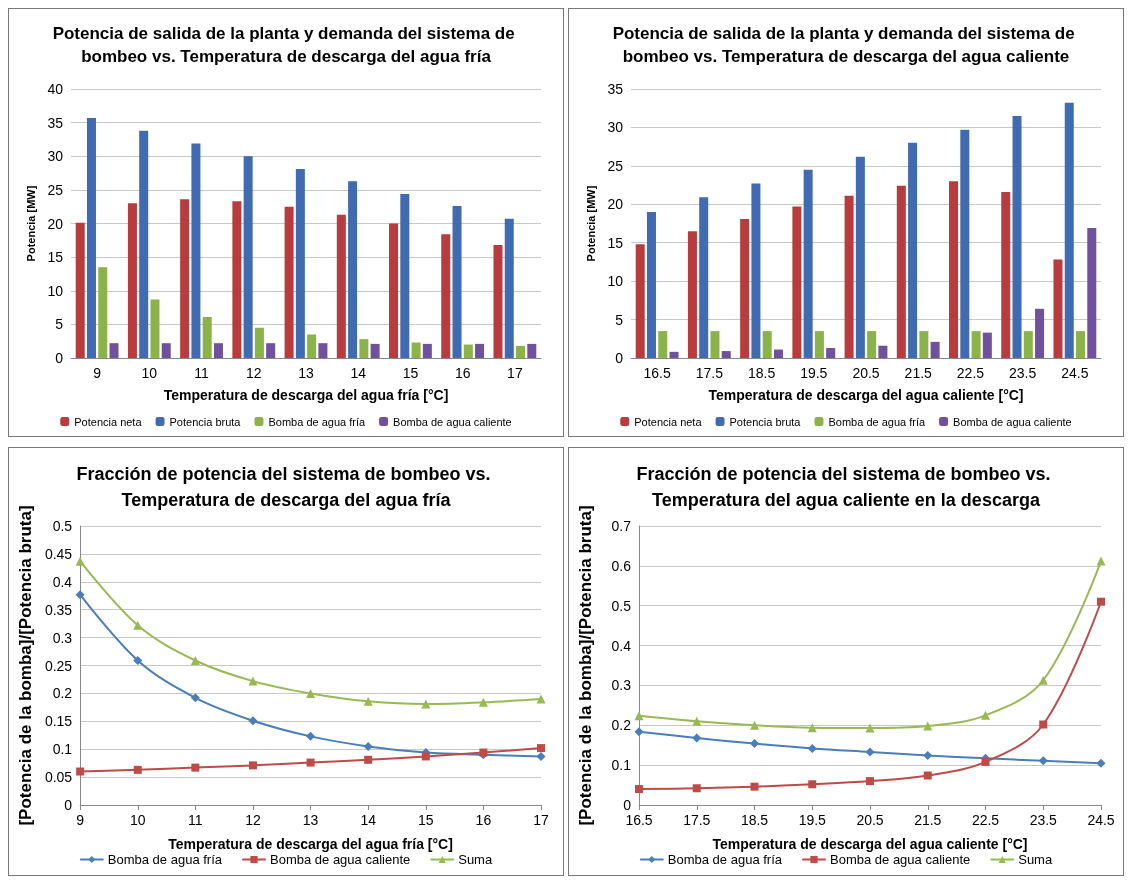 The width and height of the screenshot is (1132, 882). I want to click on y-tick-label: 40, so click(55, 89).